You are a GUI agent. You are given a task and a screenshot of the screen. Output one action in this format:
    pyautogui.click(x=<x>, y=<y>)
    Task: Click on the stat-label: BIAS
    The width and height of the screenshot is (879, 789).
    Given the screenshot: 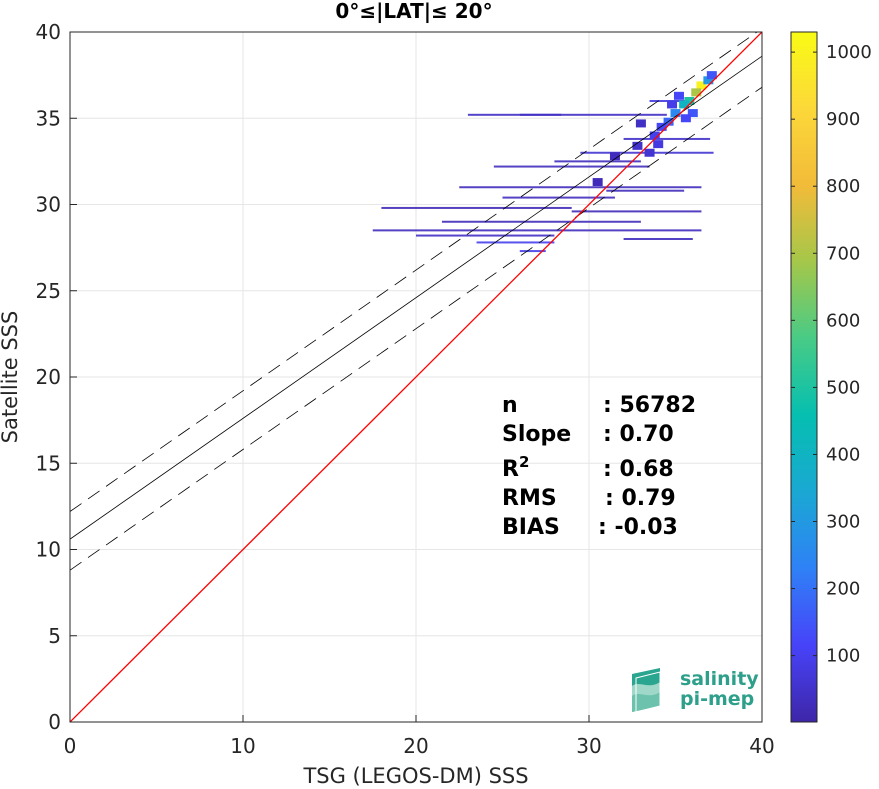 What is the action you would take?
    pyautogui.click(x=531, y=527)
    